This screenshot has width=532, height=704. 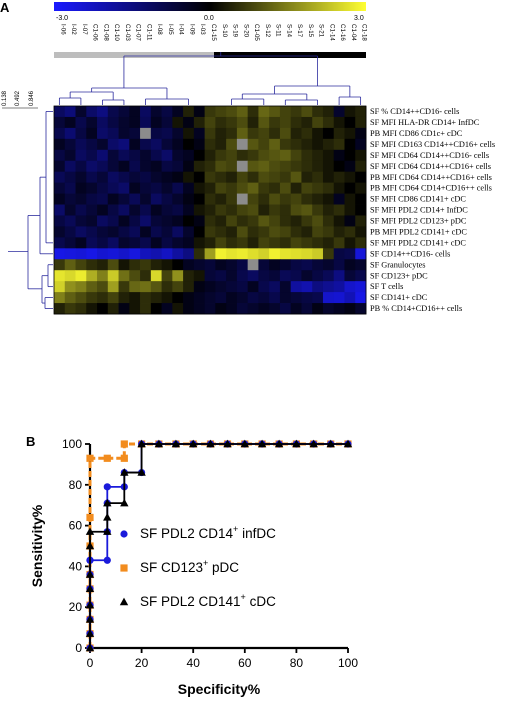 What do you see at coordinates (73, 29) in the screenshot?
I see `column-label: I-02` at bounding box center [73, 29].